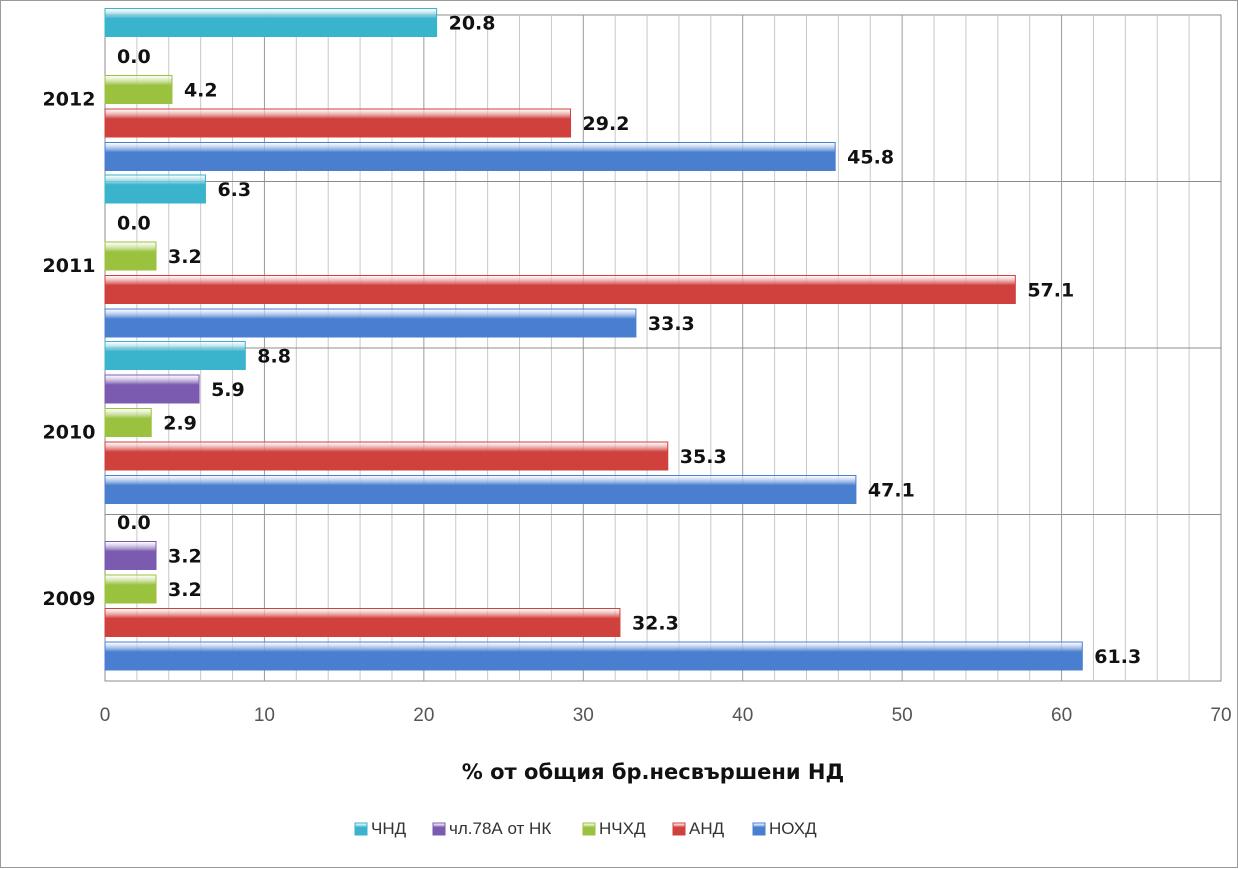  Describe the element at coordinates (105, 715) in the screenshot. I see `x-tick-label: 0` at that location.